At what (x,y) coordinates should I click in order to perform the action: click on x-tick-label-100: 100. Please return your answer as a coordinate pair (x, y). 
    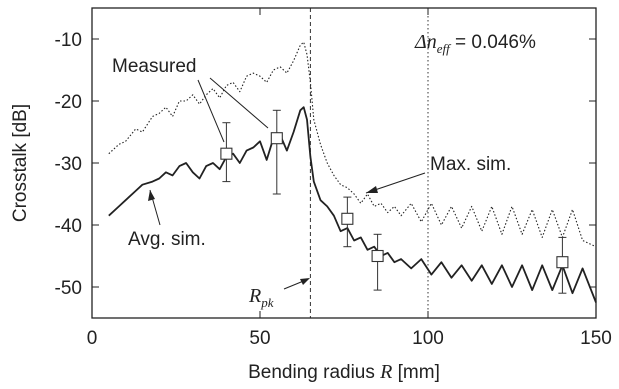
    Looking at the image, I should click on (428, 338).